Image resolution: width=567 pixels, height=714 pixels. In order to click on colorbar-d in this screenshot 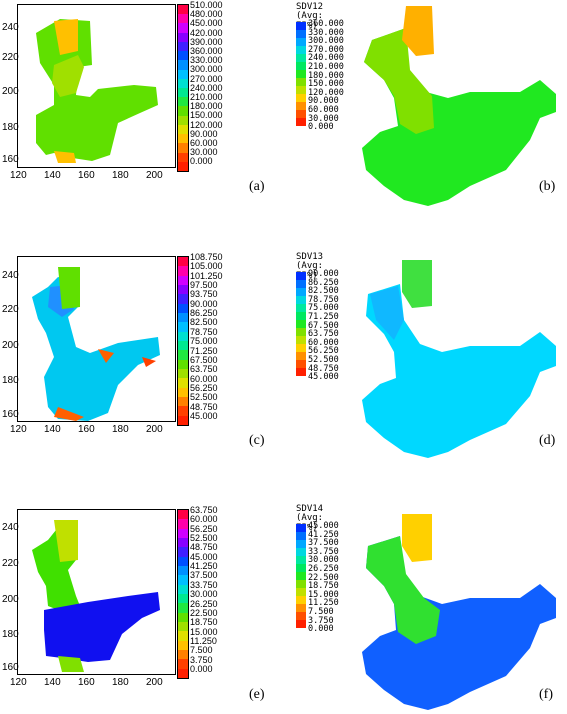, I will do `click(301, 324)`.